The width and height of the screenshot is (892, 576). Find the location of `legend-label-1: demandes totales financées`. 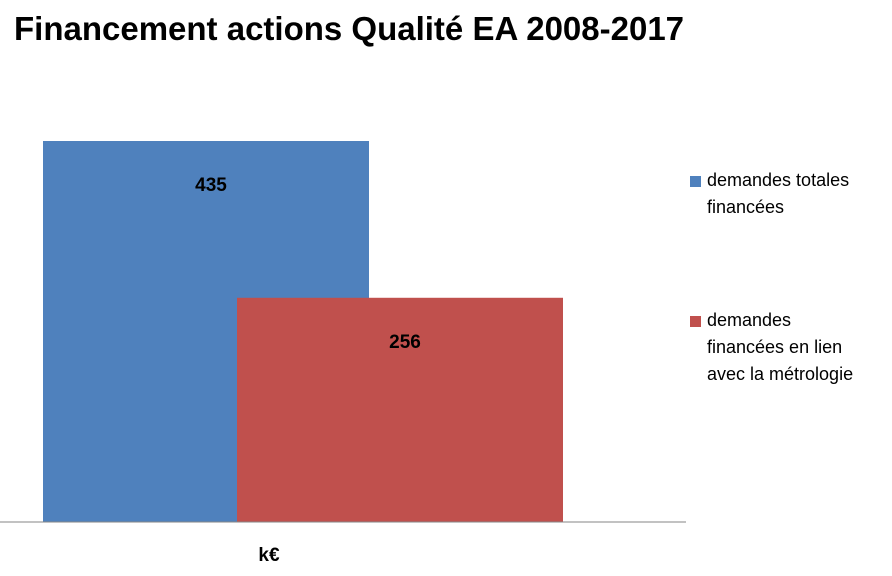

legend-label-1: demandes totales financées is located at coordinates (778, 193).